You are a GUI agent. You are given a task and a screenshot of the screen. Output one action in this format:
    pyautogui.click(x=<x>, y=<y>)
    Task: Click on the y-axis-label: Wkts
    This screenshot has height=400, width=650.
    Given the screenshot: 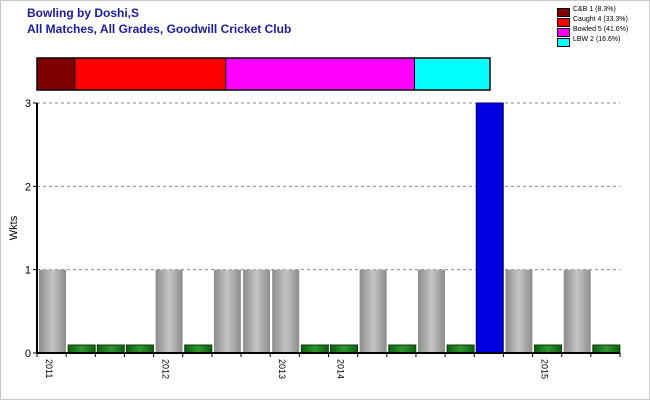 What is the action you would take?
    pyautogui.click(x=14, y=227)
    